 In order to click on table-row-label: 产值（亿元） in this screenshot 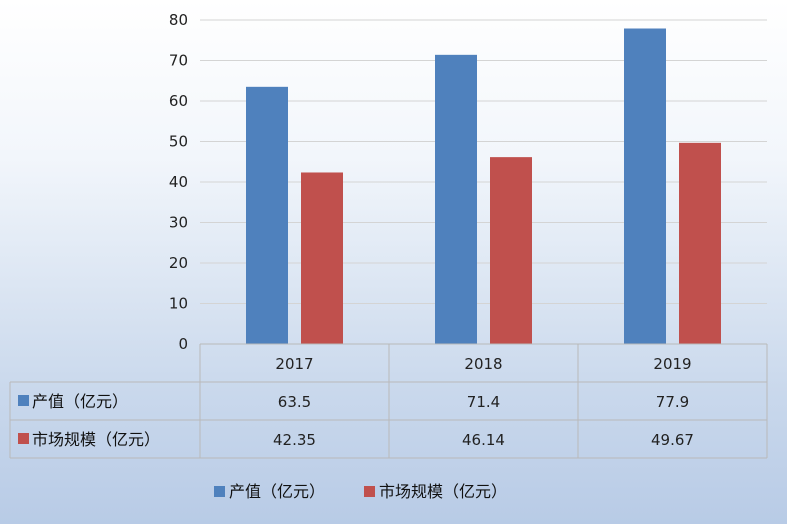, I will do `click(80, 401)`.